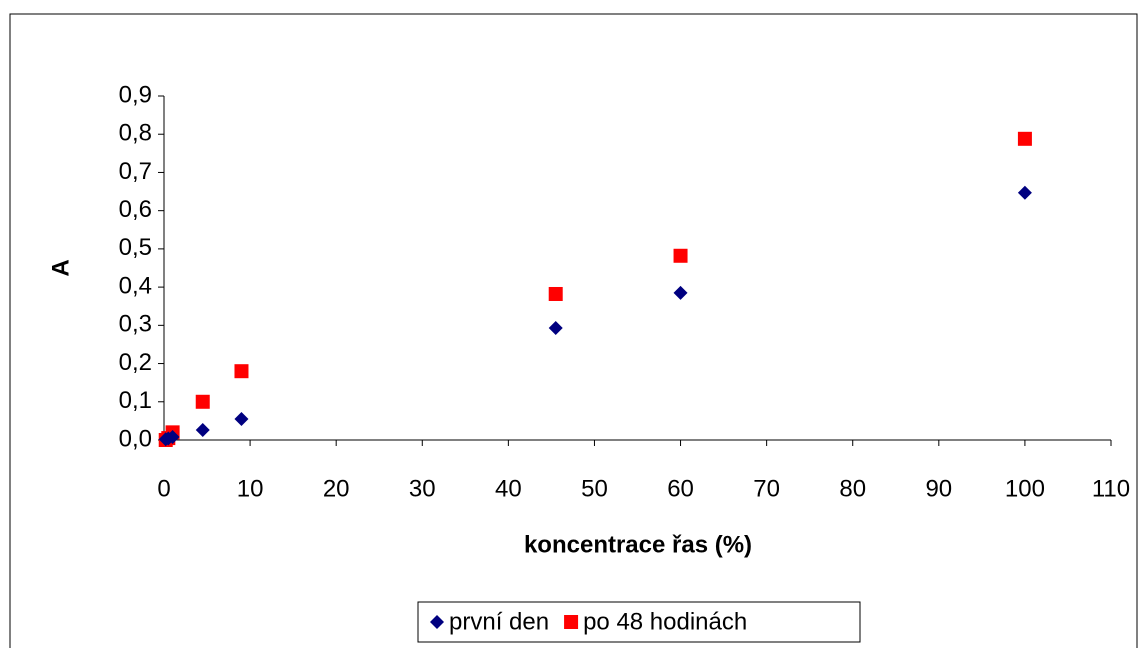  I want to click on x-tick-label: 20, so click(336, 488).